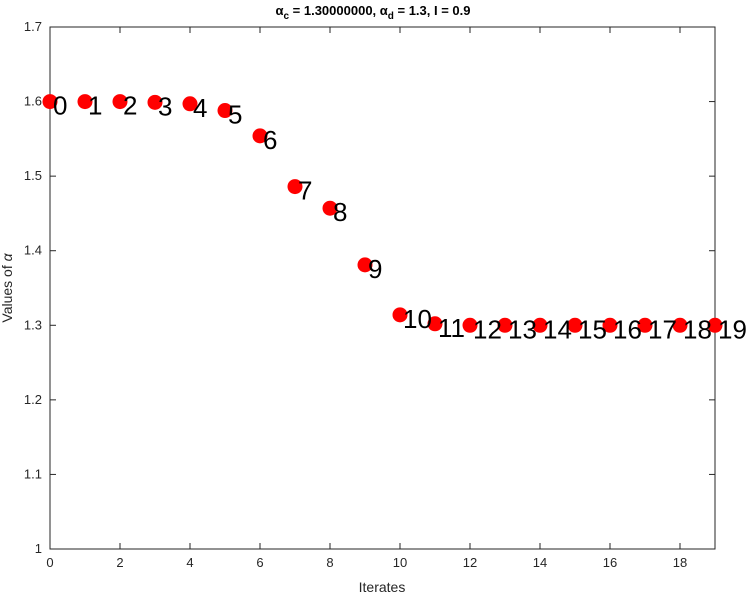 Image resolution: width=747 pixels, height=595 pixels. Describe the element at coordinates (259, 562) in the screenshot. I see `x-tick-label: 6` at that location.